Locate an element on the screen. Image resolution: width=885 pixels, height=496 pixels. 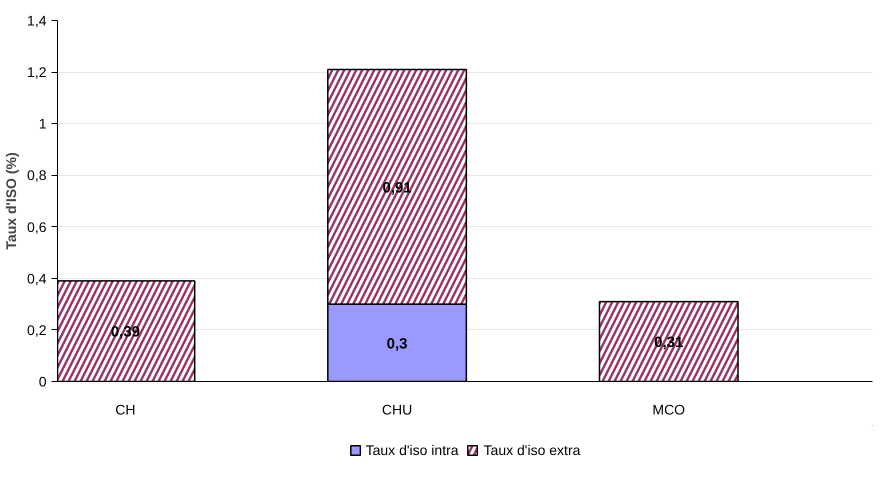
y-tick-label: 0,8 is located at coordinates (37, 175).